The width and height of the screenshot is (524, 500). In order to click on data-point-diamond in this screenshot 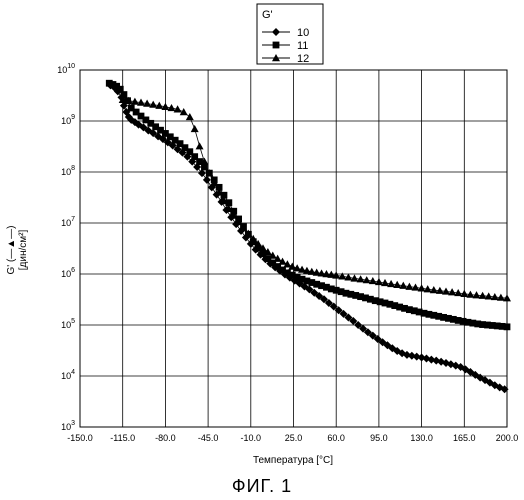, I will do `click(207, 180)`.